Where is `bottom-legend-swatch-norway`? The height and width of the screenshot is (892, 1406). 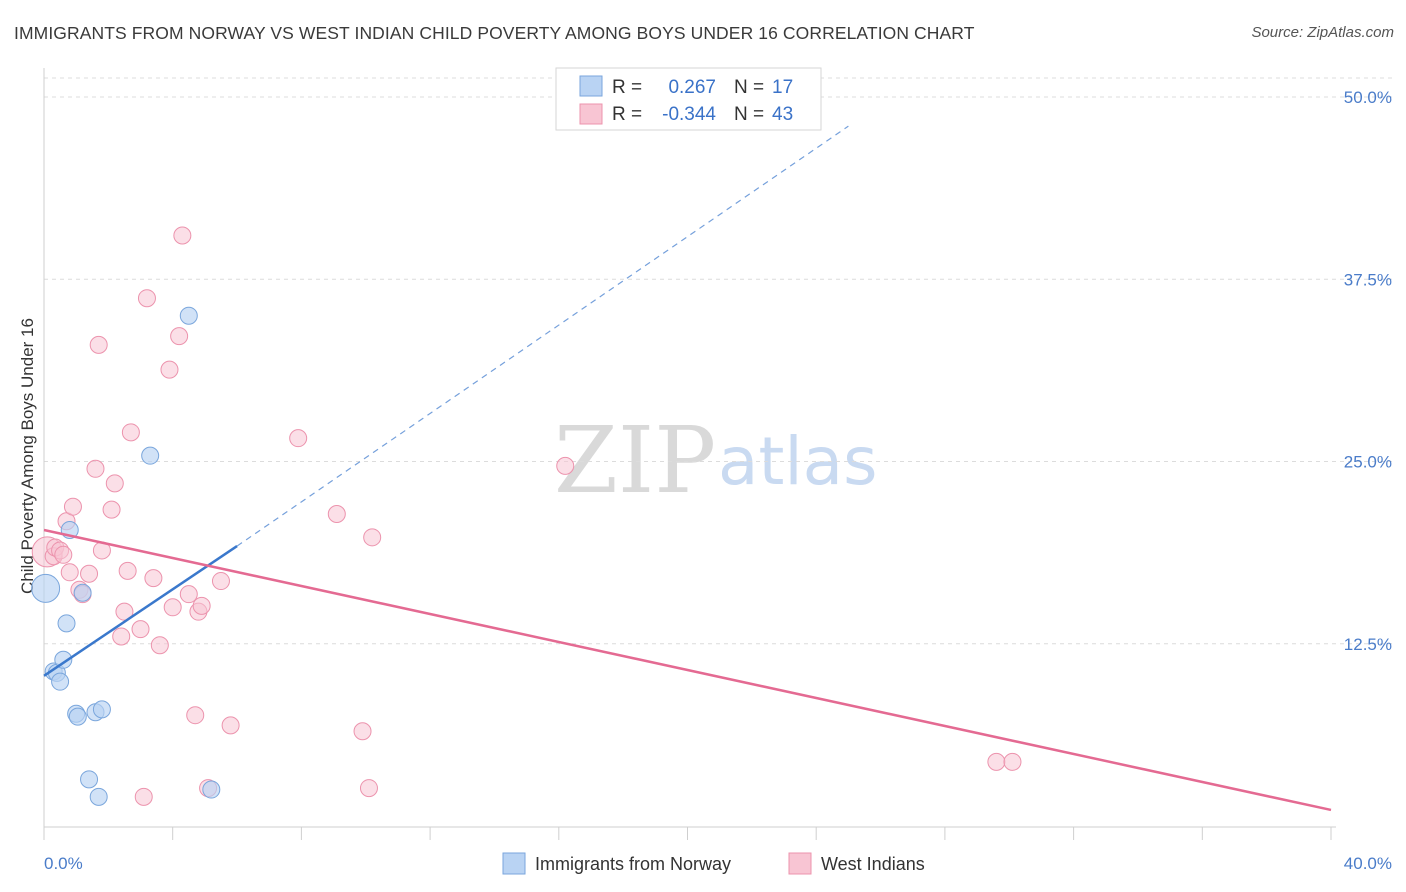 bottom-legend-swatch-norway is located at coordinates (514, 863).